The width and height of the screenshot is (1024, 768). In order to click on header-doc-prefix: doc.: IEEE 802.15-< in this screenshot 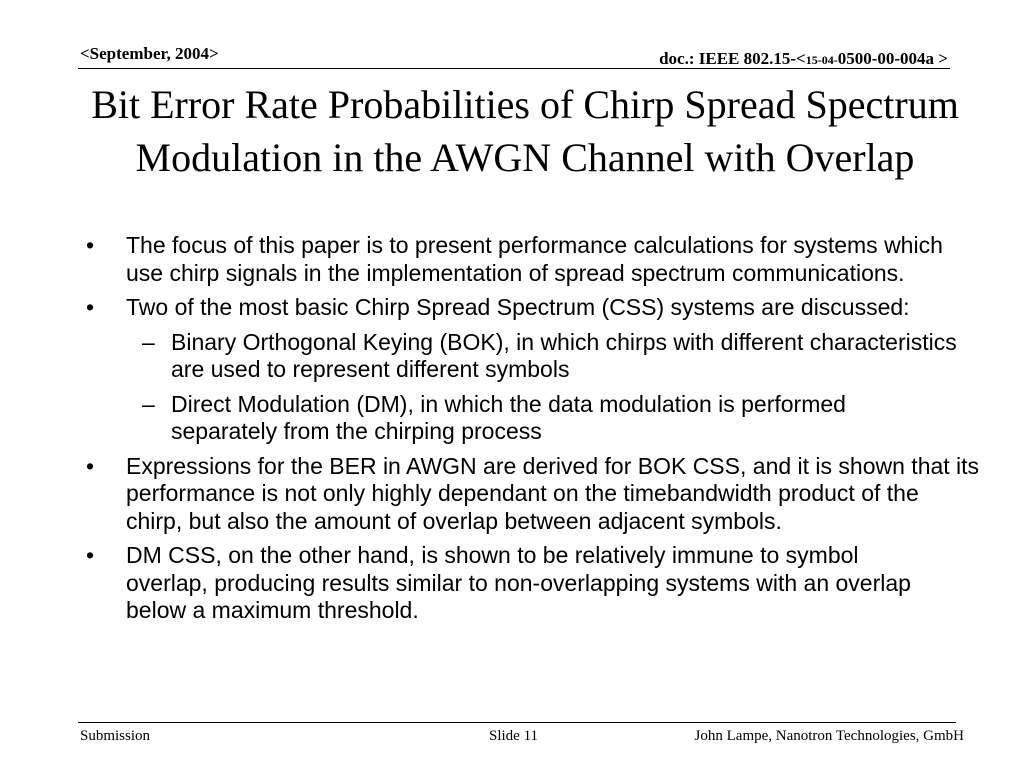, I will do `click(732, 58)`.